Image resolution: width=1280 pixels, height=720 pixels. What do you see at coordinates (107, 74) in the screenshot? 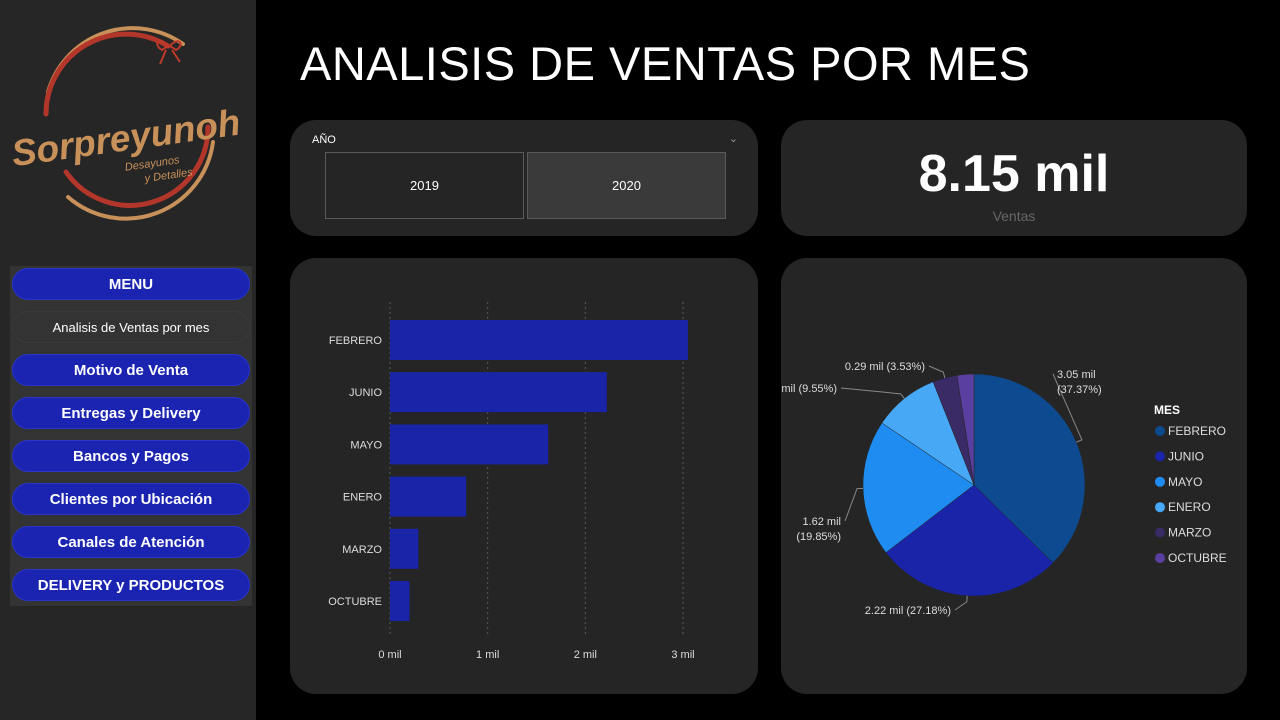
I see `logo-ring-top` at bounding box center [107, 74].